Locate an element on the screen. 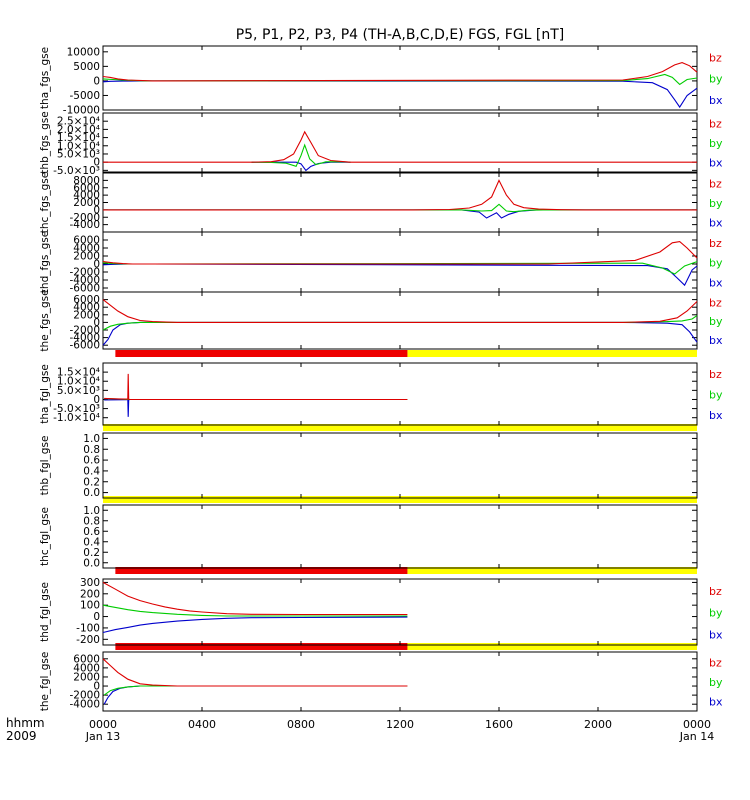 Image resolution: width=750 pixels, height=800 pixels. y-tick-label: 2.0×10⁴ is located at coordinates (78, 130).